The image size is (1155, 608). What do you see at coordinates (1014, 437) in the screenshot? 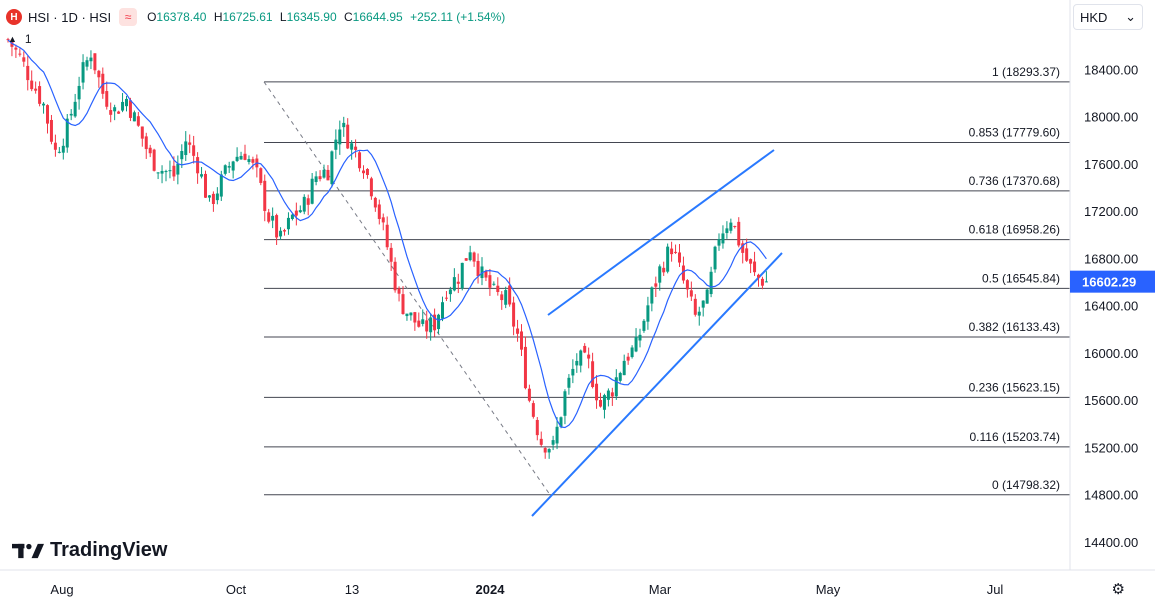
I see `fib-level-label: 0.116 (15203.74)` at bounding box center [1014, 437].